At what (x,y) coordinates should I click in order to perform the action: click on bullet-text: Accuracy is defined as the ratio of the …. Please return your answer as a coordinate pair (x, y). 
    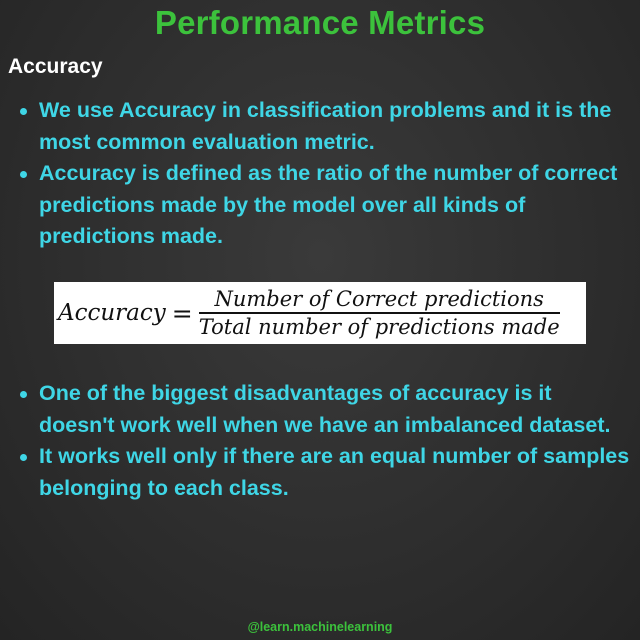
    Looking at the image, I should click on (328, 204).